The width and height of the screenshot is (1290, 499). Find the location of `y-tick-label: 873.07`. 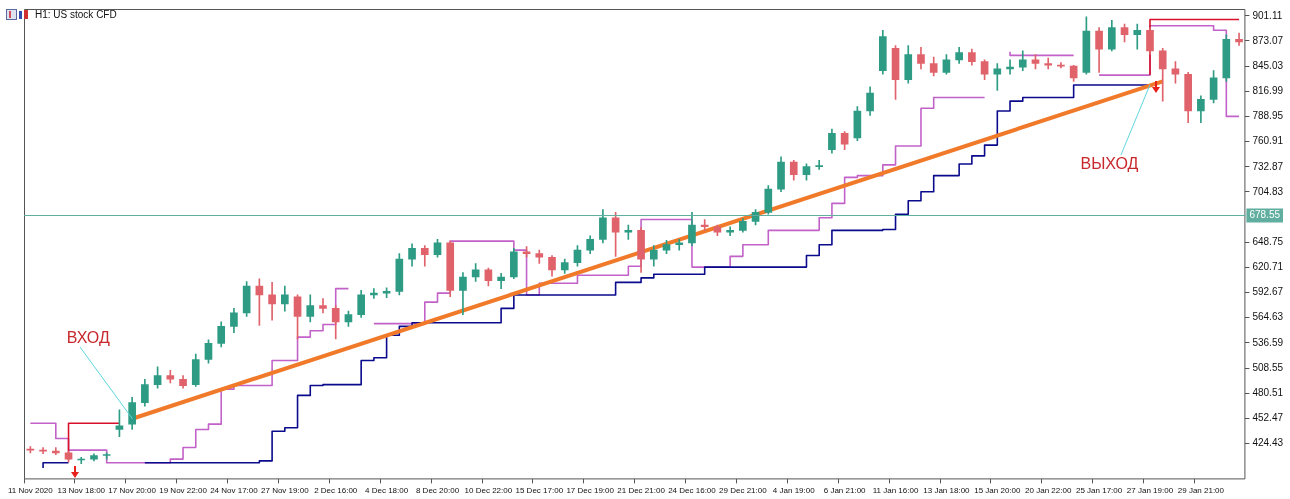

y-tick-label: 873.07 is located at coordinates (1268, 40).